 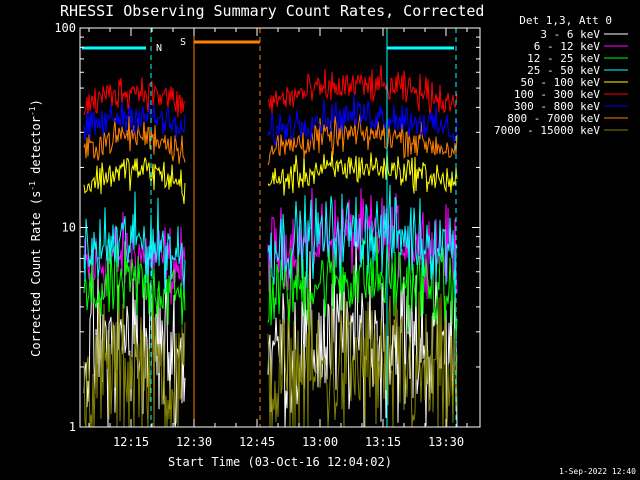 What do you see at coordinates (383, 442) in the screenshot?
I see `x-tick-label: 13:15` at bounding box center [383, 442].